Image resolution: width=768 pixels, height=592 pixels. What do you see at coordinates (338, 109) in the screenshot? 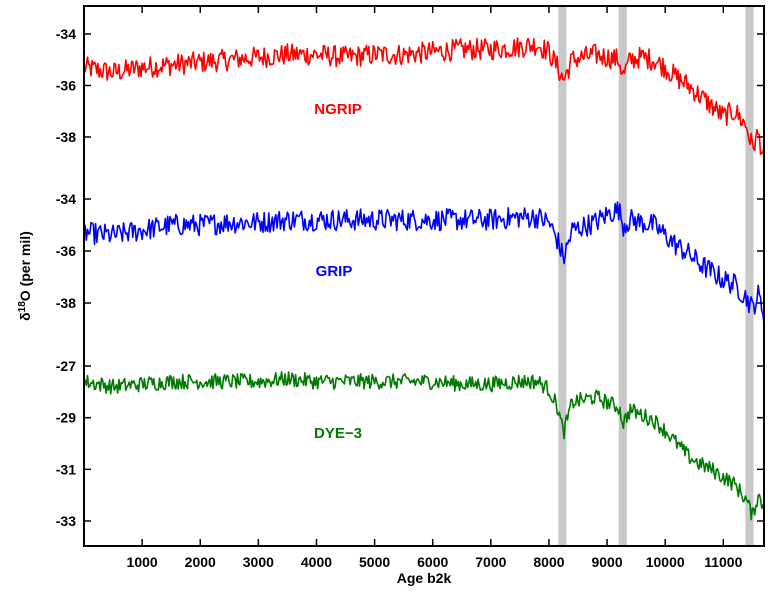
I see `series-label-ngrip: NGRIP` at bounding box center [338, 109].